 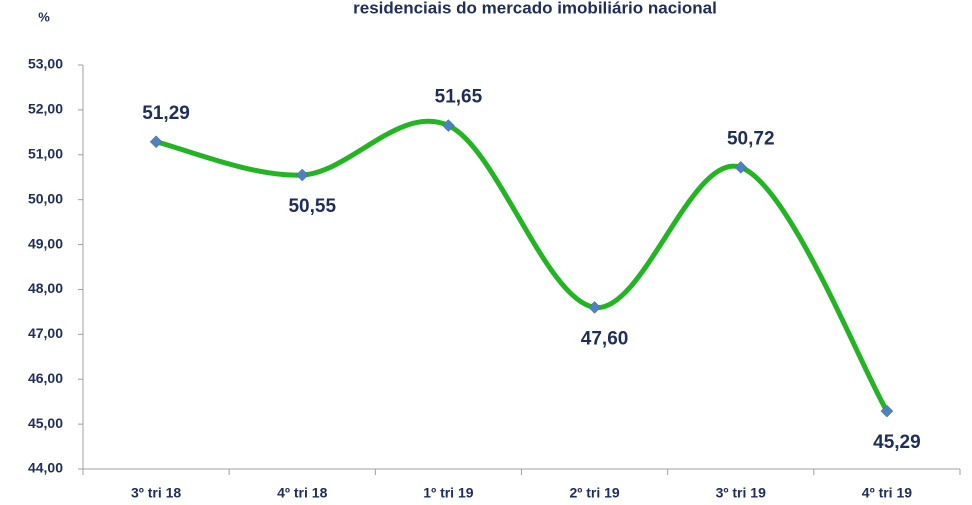 What do you see at coordinates (45, 109) in the screenshot?
I see `y-tick-label: 52,00` at bounding box center [45, 109].